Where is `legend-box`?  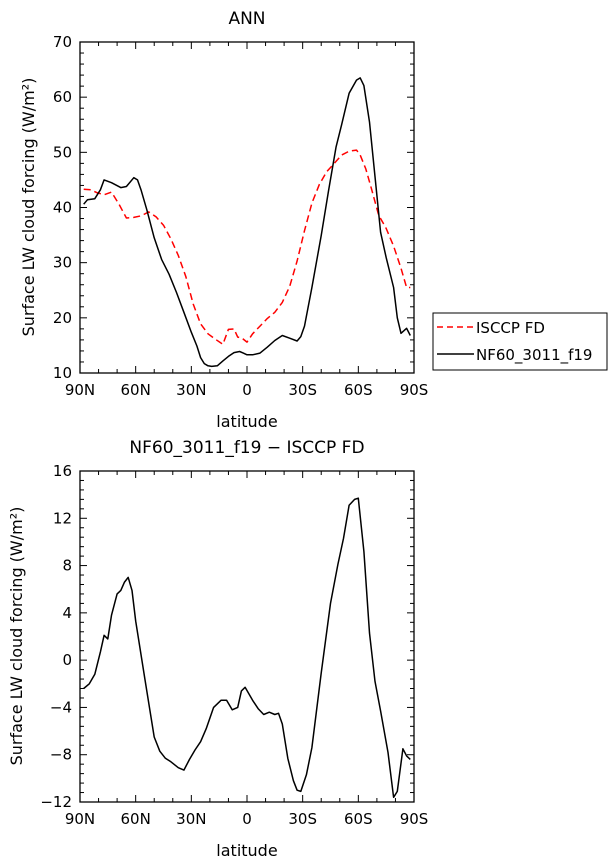 legend-box is located at coordinates (520, 341).